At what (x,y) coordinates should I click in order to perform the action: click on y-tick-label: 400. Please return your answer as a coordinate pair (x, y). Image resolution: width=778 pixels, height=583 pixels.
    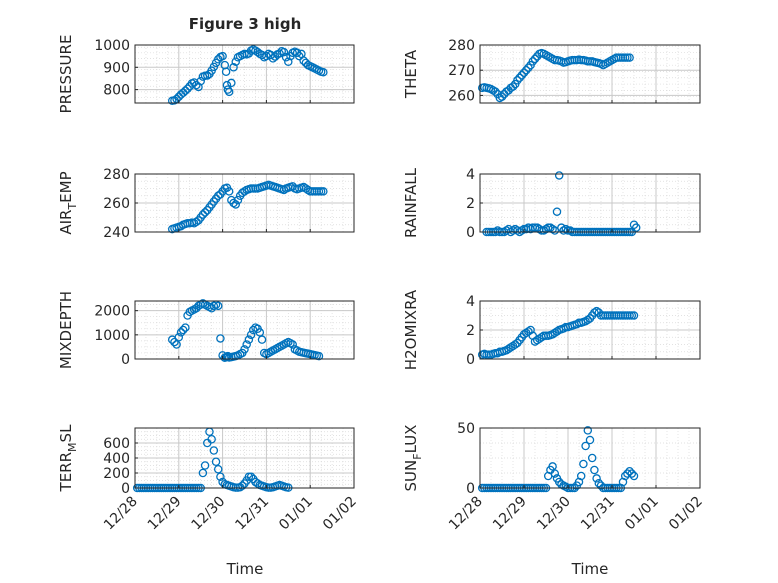
    Looking at the image, I should click on (116, 459).